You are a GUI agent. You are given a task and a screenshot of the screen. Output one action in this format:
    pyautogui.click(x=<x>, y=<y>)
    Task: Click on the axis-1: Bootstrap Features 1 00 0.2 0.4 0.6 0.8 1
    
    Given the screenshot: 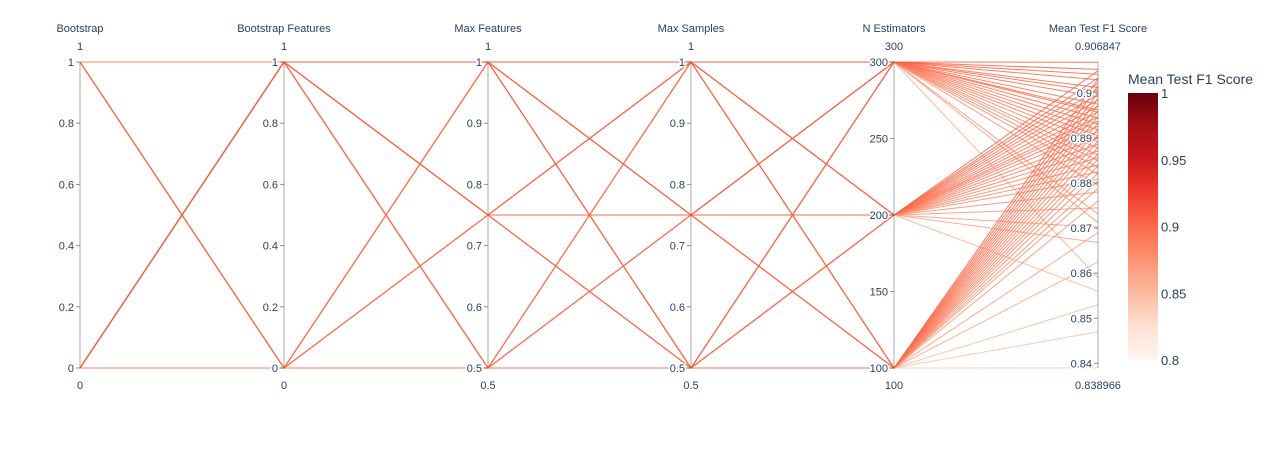 What is the action you would take?
    pyautogui.click(x=284, y=207)
    